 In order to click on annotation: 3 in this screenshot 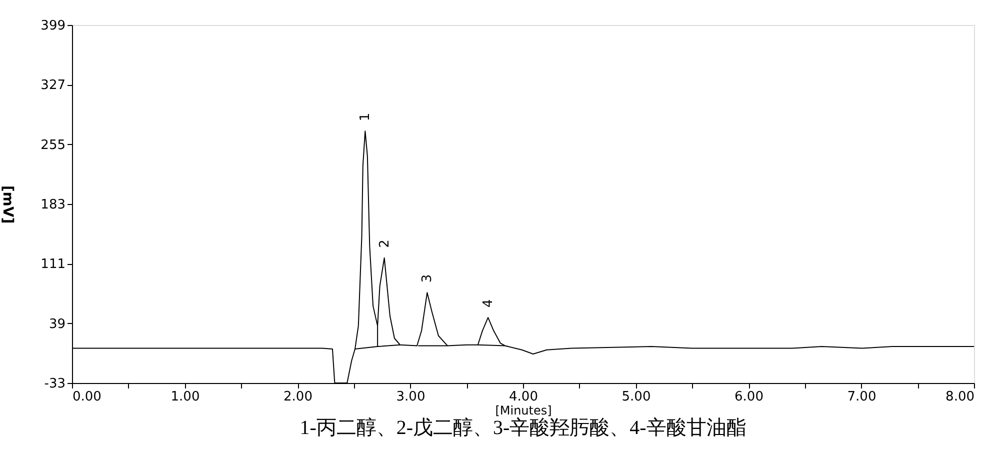, I will do `click(428, 278)`.